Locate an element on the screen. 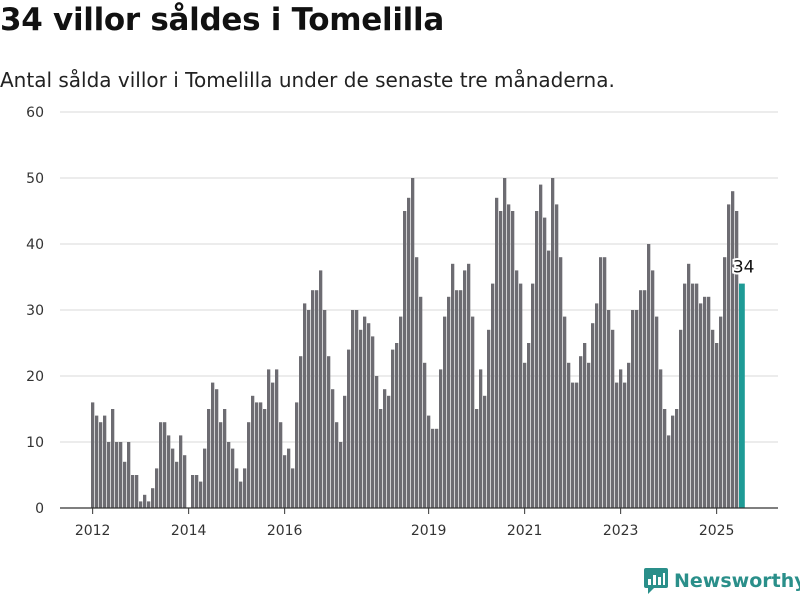  y-tick-label: 30 is located at coordinates (35, 311).